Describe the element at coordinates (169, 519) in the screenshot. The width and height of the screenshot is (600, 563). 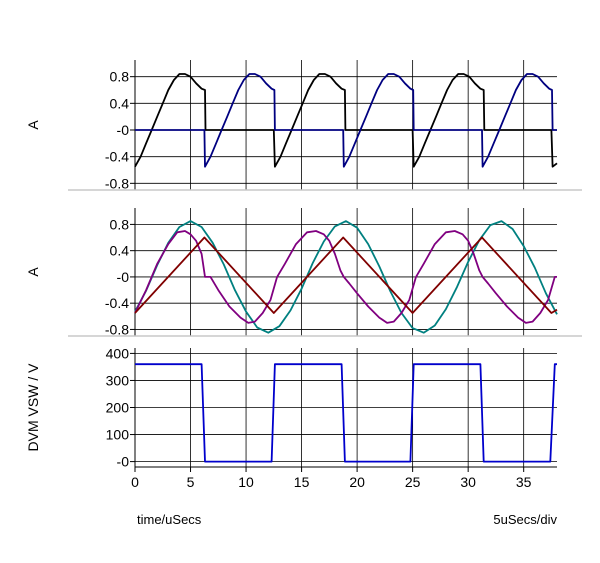
I see `x-axis-label: time/uSecs` at that location.